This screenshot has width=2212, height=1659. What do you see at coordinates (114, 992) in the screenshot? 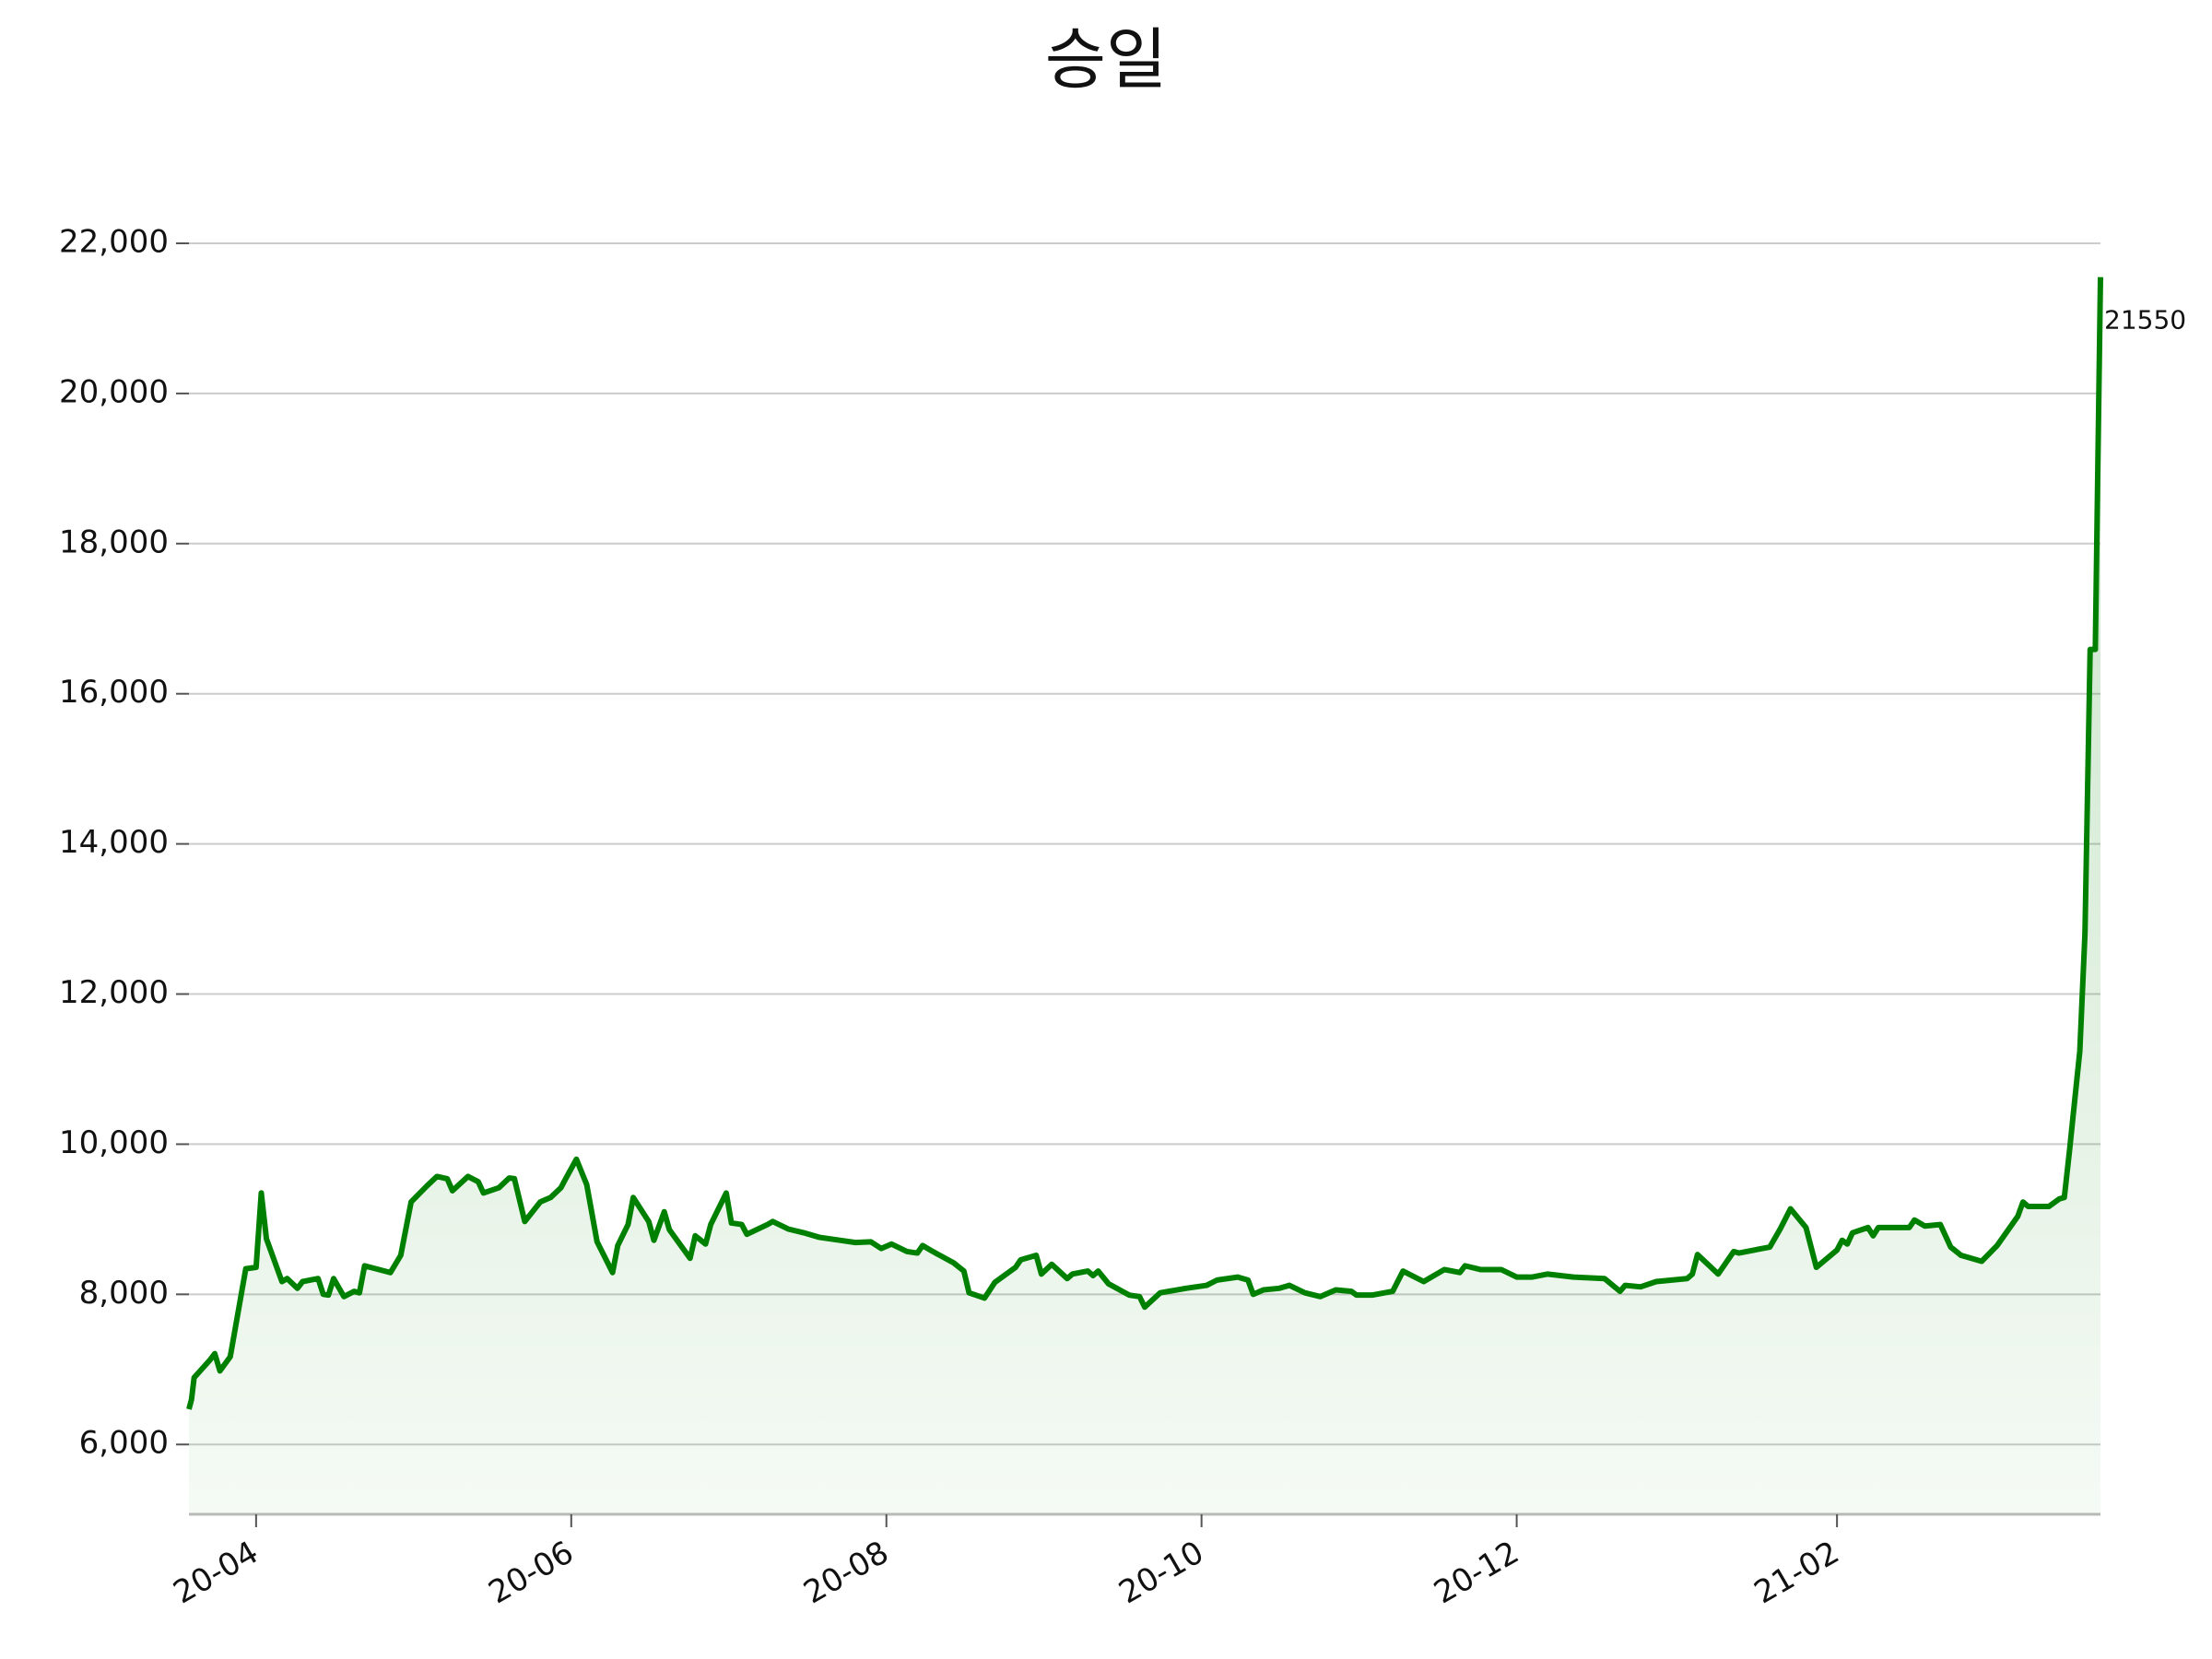
I see `y-tick-label: 12,000` at bounding box center [114, 992].